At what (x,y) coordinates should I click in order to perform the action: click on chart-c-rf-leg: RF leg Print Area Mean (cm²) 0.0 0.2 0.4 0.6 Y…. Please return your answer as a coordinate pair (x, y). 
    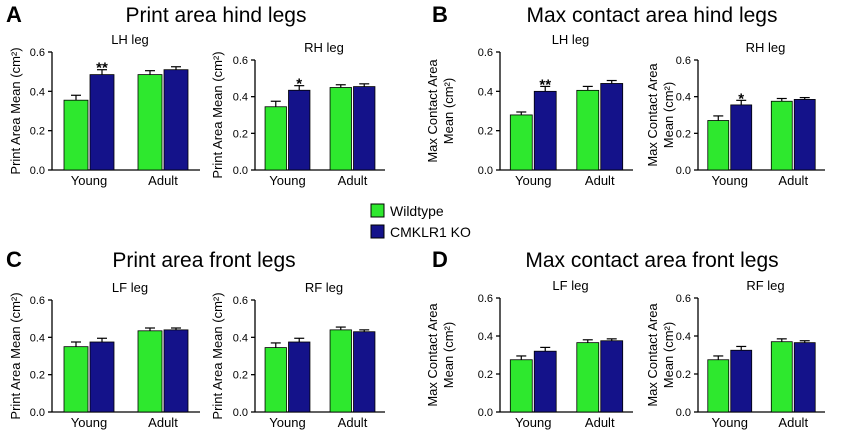
    Looking at the image, I should click on (297, 355).